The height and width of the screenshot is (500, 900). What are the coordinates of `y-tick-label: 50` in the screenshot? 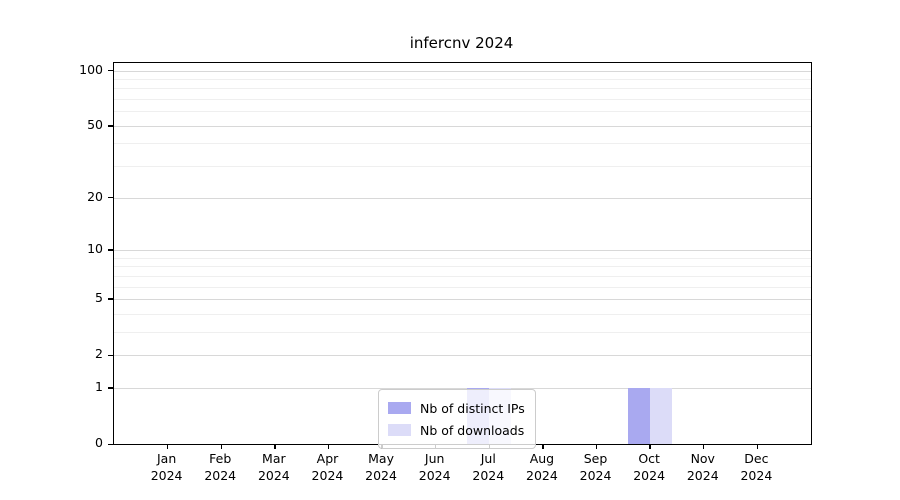 It's located at (95, 124).